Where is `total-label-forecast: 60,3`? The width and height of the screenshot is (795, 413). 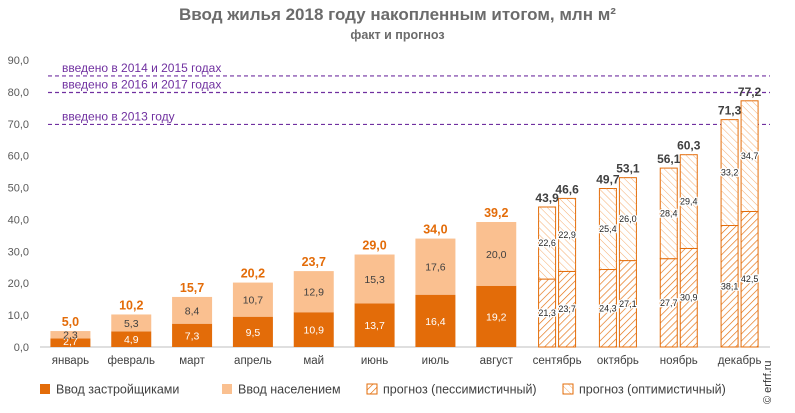 total-label-forecast: 60,3 is located at coordinates (689, 146).